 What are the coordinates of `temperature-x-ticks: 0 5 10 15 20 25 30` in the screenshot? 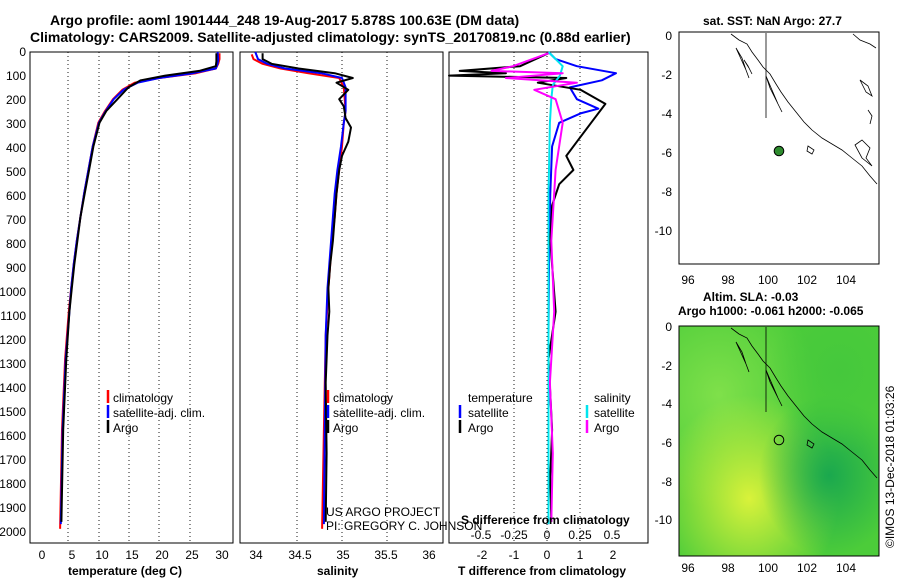 It's located at (134, 555).